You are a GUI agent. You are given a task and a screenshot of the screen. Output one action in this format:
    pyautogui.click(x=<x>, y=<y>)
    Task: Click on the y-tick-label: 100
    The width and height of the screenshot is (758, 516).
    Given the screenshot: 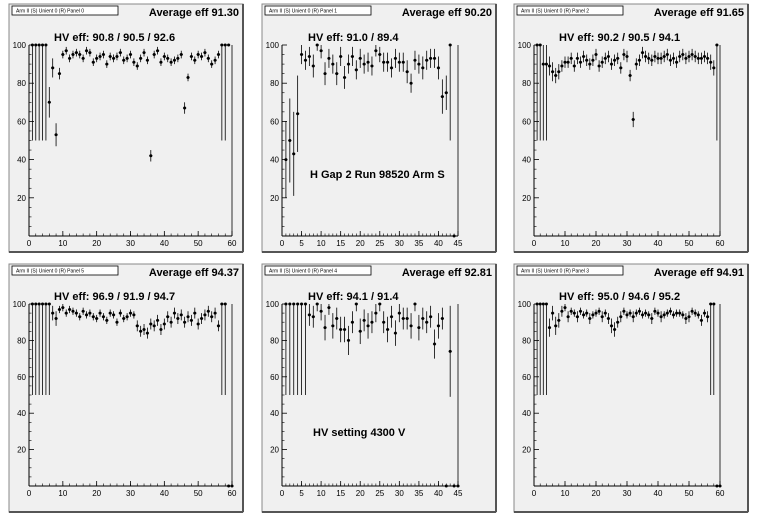 What is the action you would take?
    pyautogui.click(x=525, y=45)
    